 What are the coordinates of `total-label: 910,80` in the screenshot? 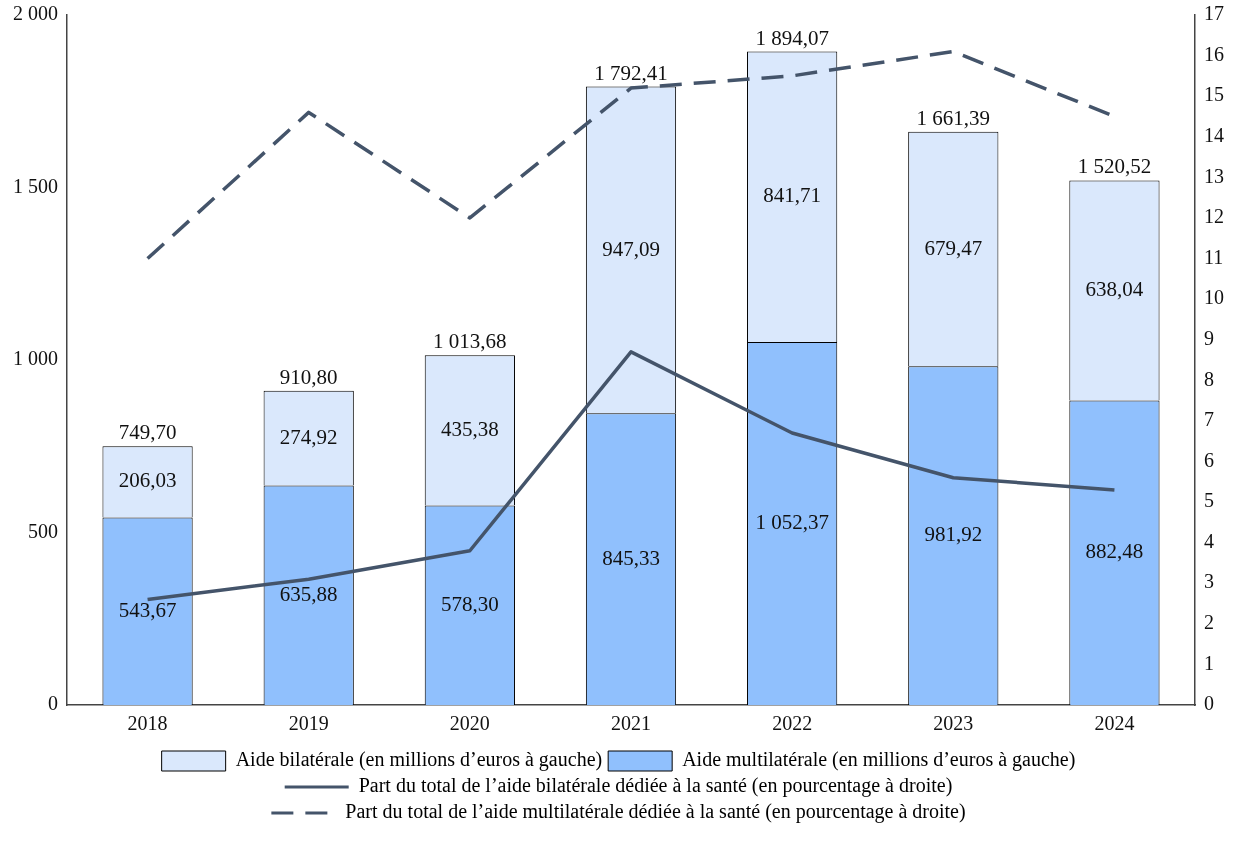 It's located at (308, 376).